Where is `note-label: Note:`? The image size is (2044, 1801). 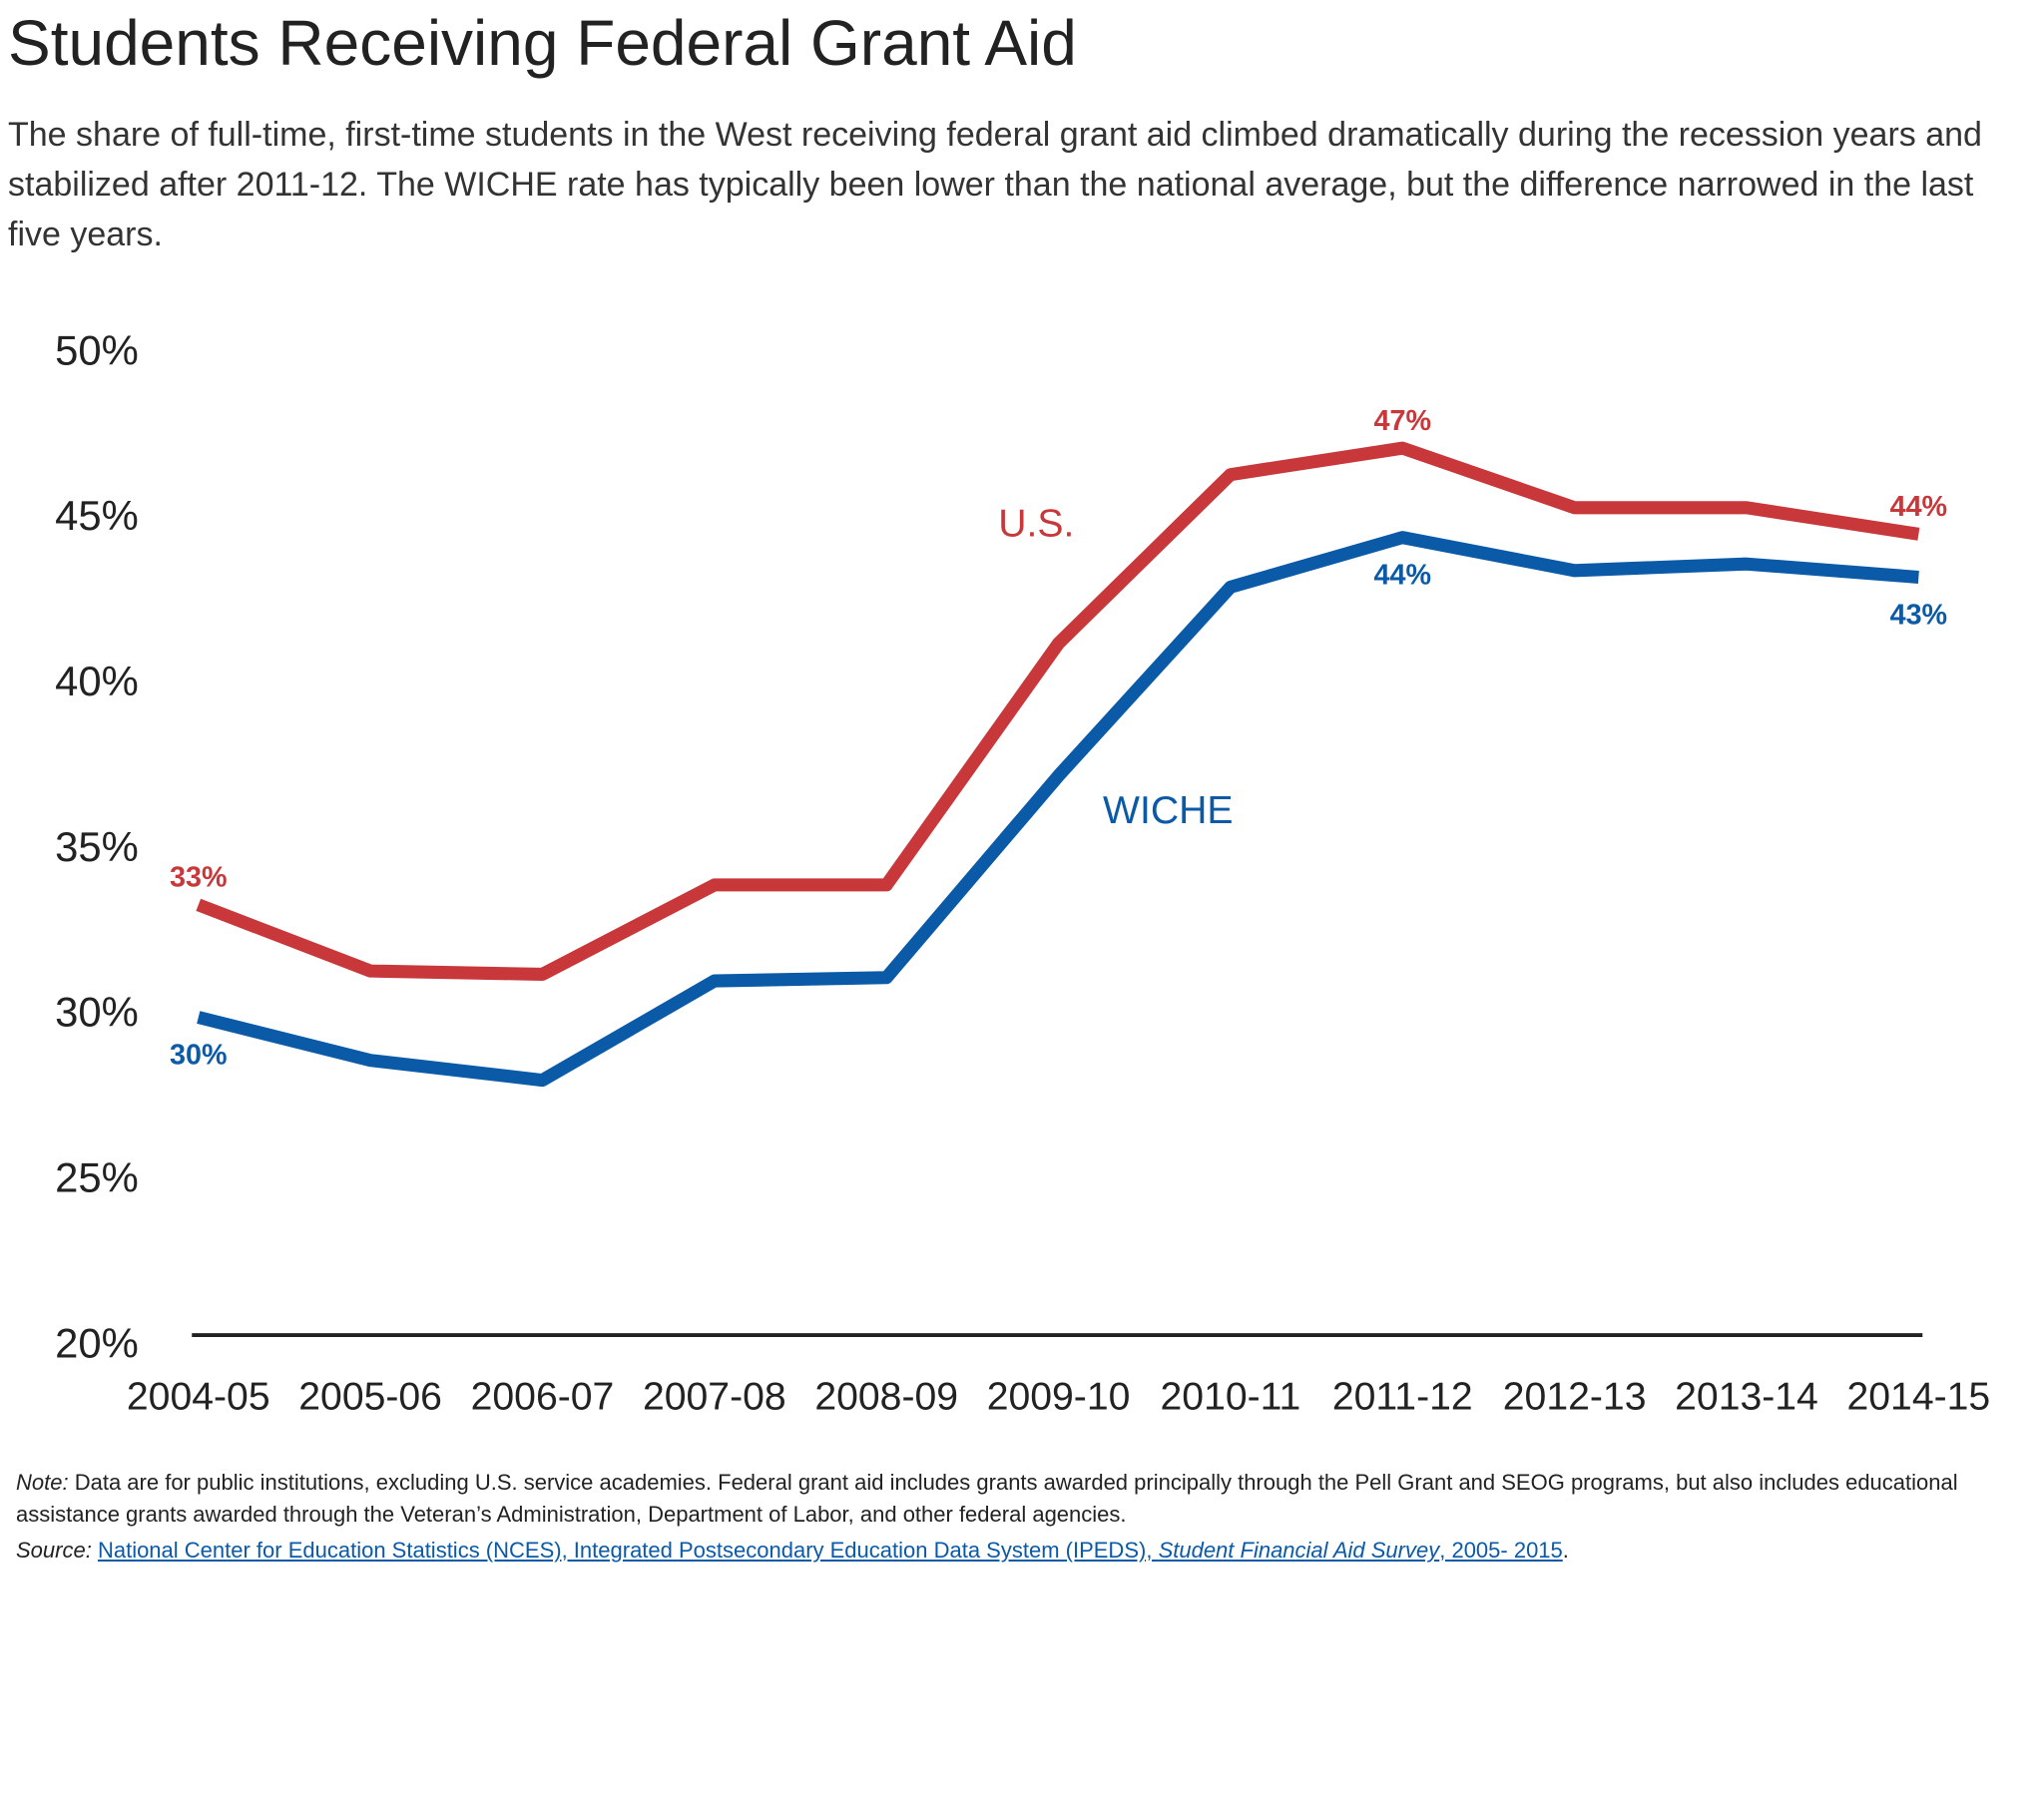
note-label: Note: is located at coordinates (42, 1482).